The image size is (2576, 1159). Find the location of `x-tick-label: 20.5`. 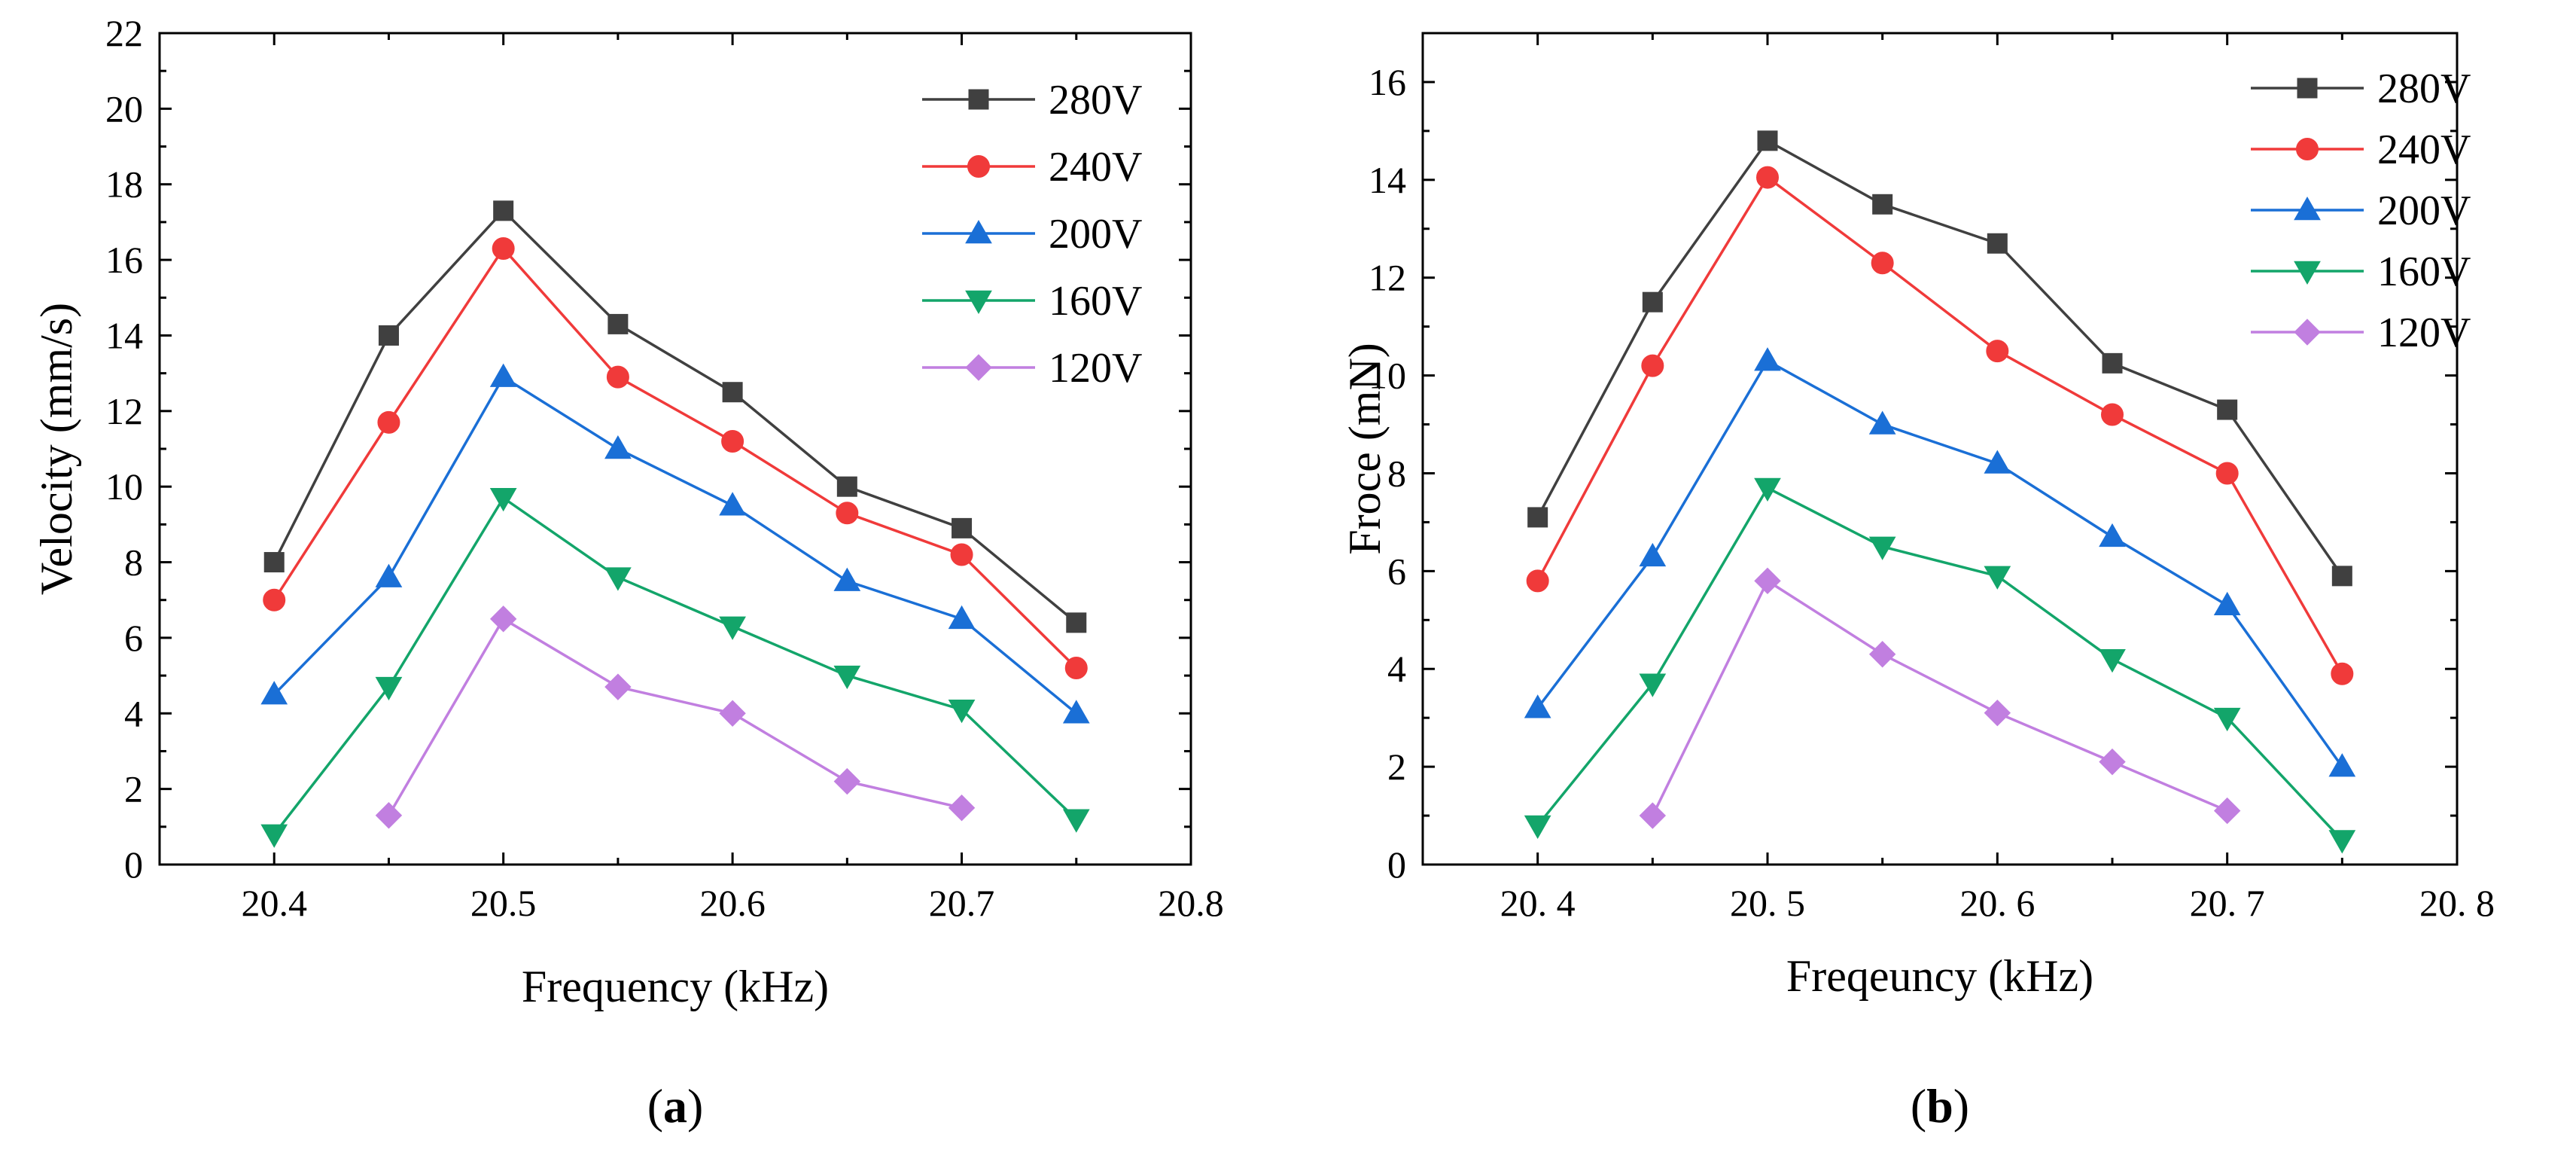

x-tick-label: 20.5 is located at coordinates (503, 903).